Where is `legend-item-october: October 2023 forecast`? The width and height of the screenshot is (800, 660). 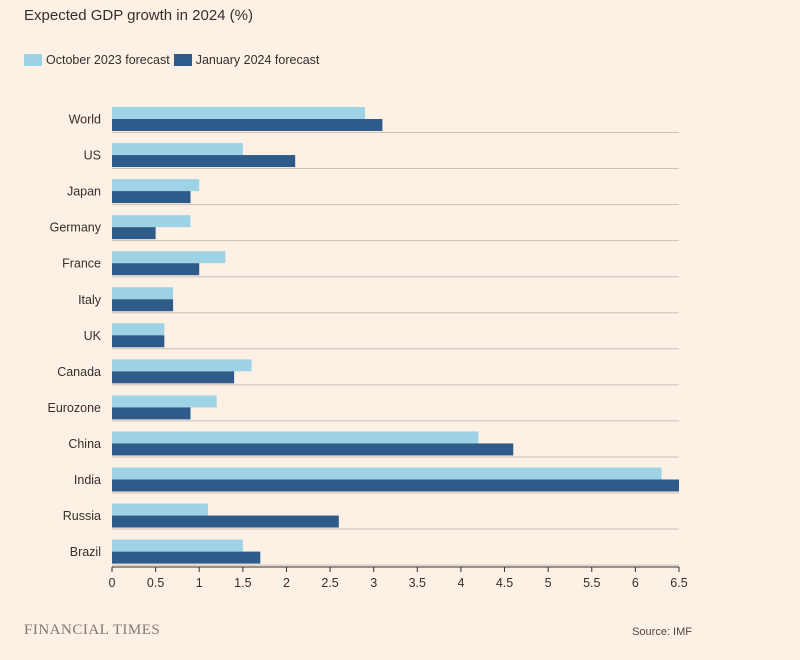 legend-item-october: October 2023 forecast is located at coordinates (97, 60).